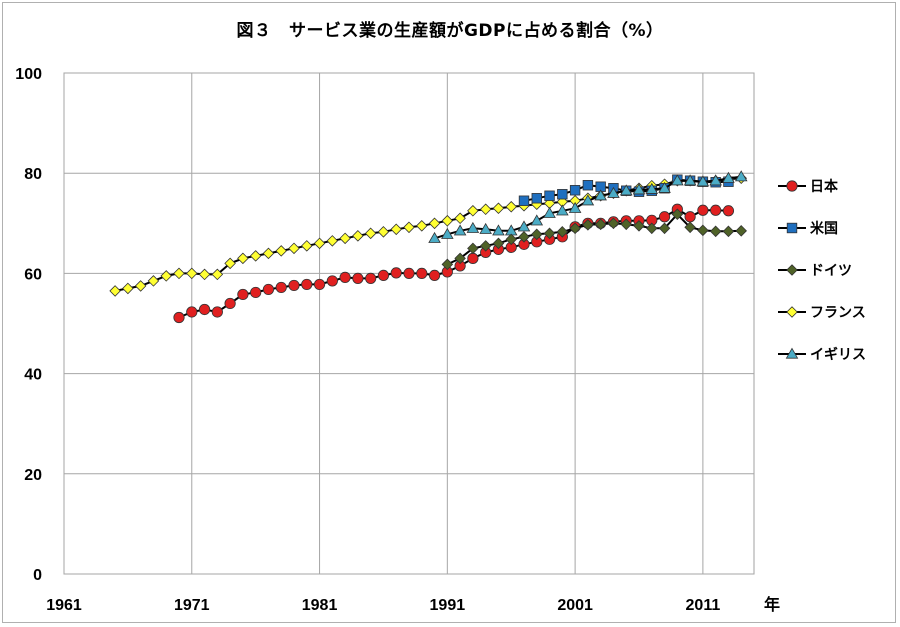  Describe the element at coordinates (33, 475) in the screenshot. I see `y-tick-label: 20` at that location.